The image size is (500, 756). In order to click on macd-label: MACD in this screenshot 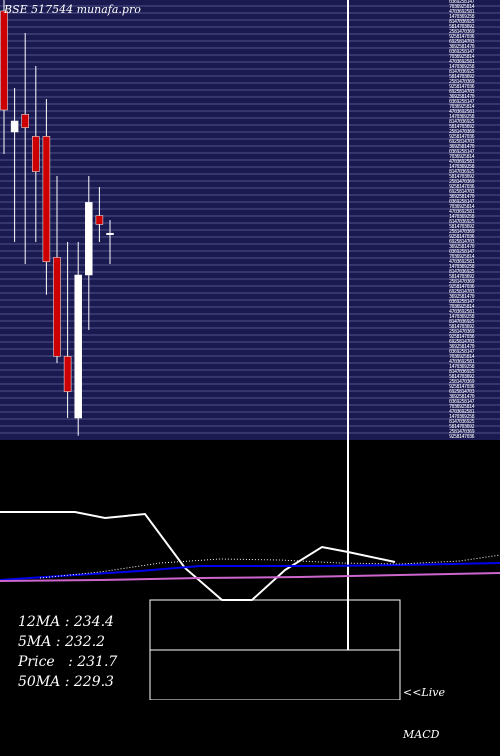, I will do `click(421, 734)`.